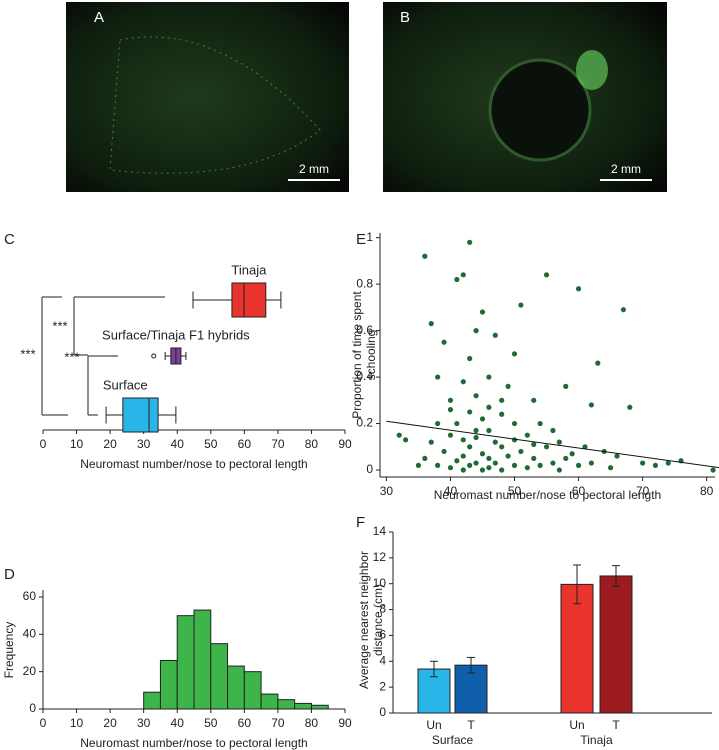 The height and width of the screenshot is (750, 719). I want to click on y-tick-label: 40, so click(30, 634).